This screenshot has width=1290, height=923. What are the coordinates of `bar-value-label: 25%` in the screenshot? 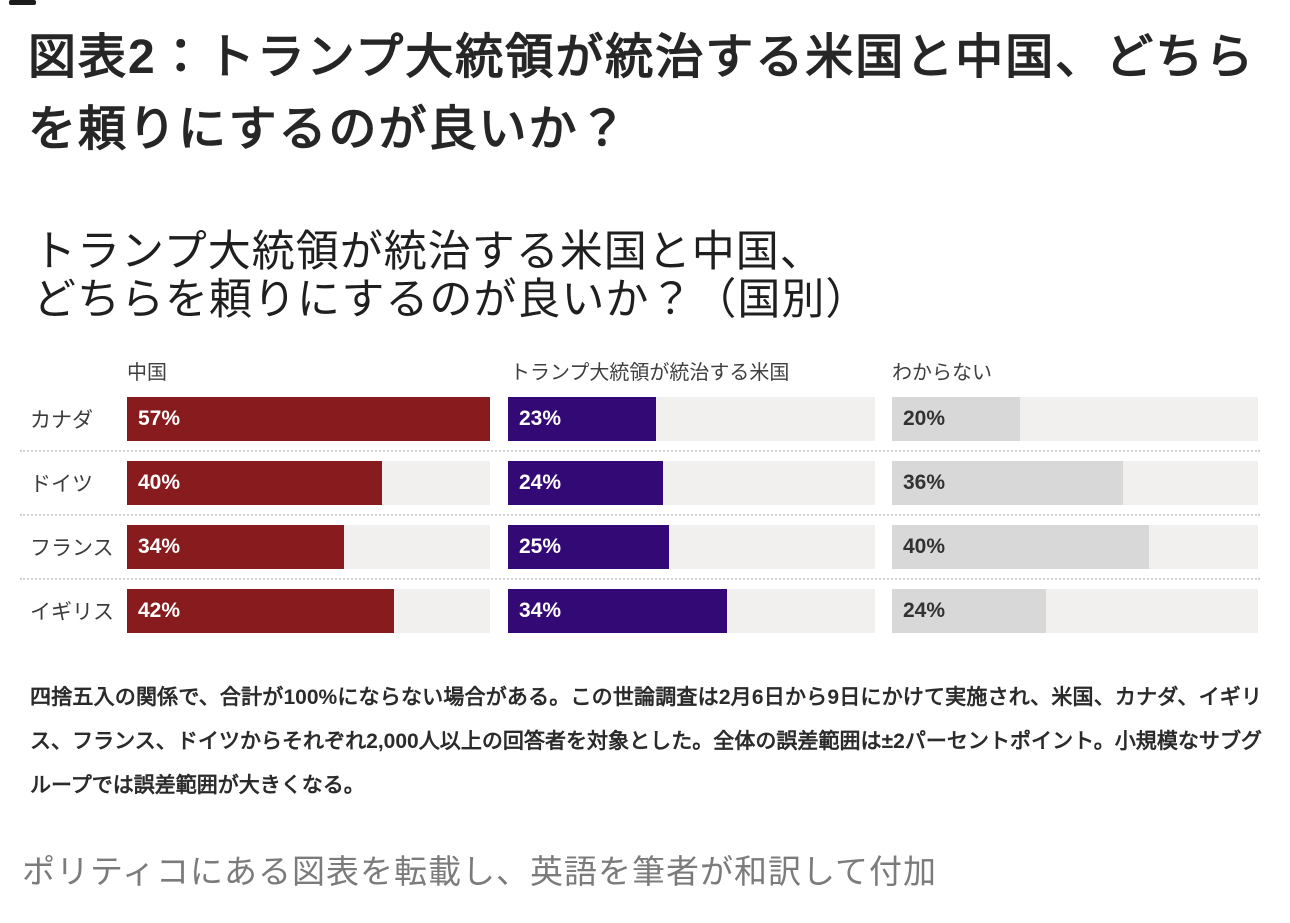 It's located at (540, 546).